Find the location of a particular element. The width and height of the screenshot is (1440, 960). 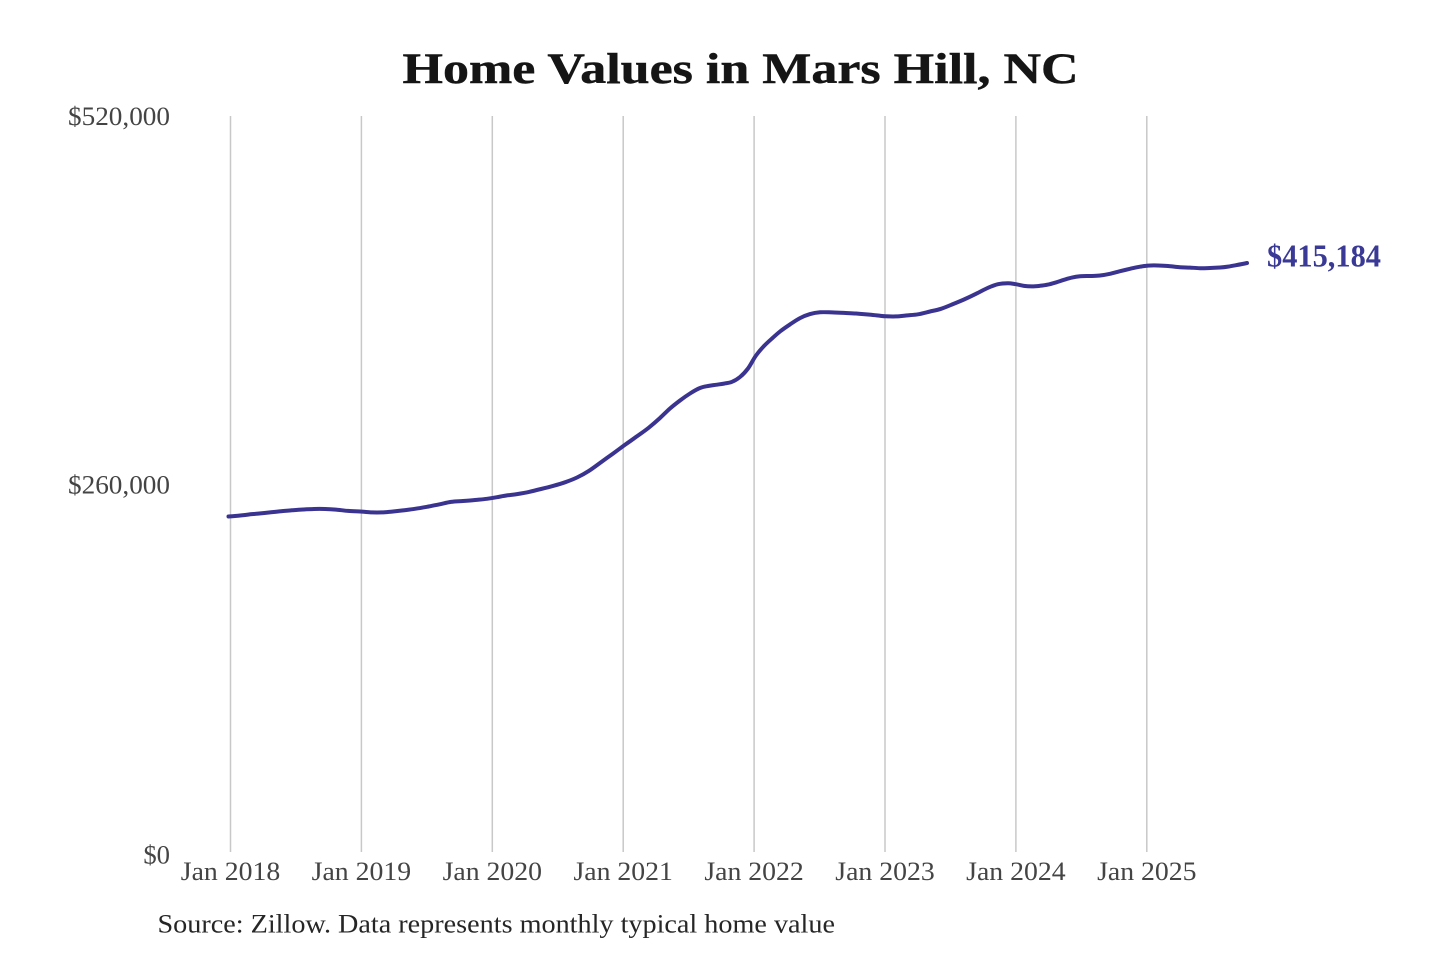

svg-text: Jan 2025 is located at coordinates (1146, 871).